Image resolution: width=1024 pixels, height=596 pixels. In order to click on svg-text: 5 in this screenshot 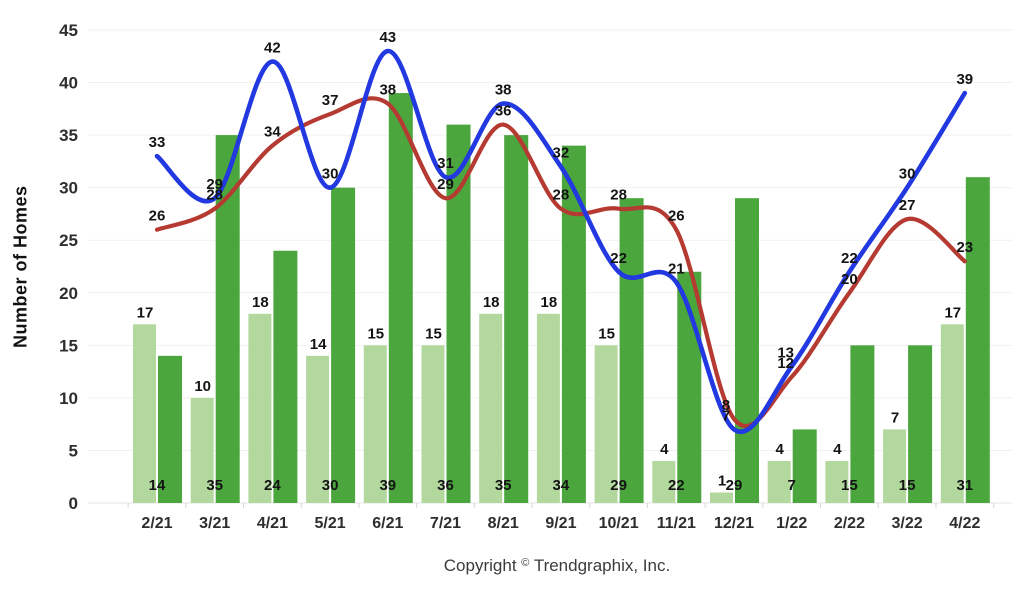, I will do `click(73, 450)`.